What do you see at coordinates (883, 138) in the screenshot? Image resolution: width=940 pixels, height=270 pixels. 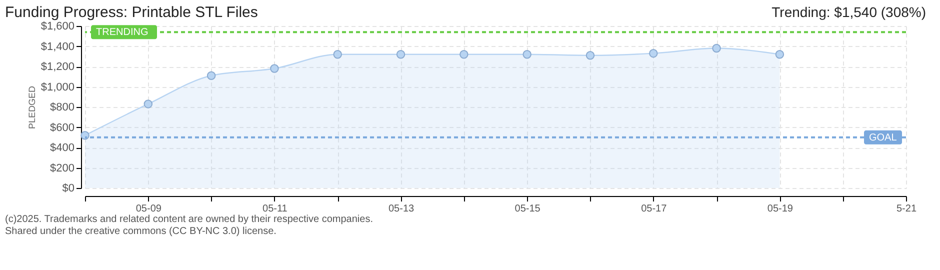 I see `ref-line-label: GOAL` at bounding box center [883, 138].